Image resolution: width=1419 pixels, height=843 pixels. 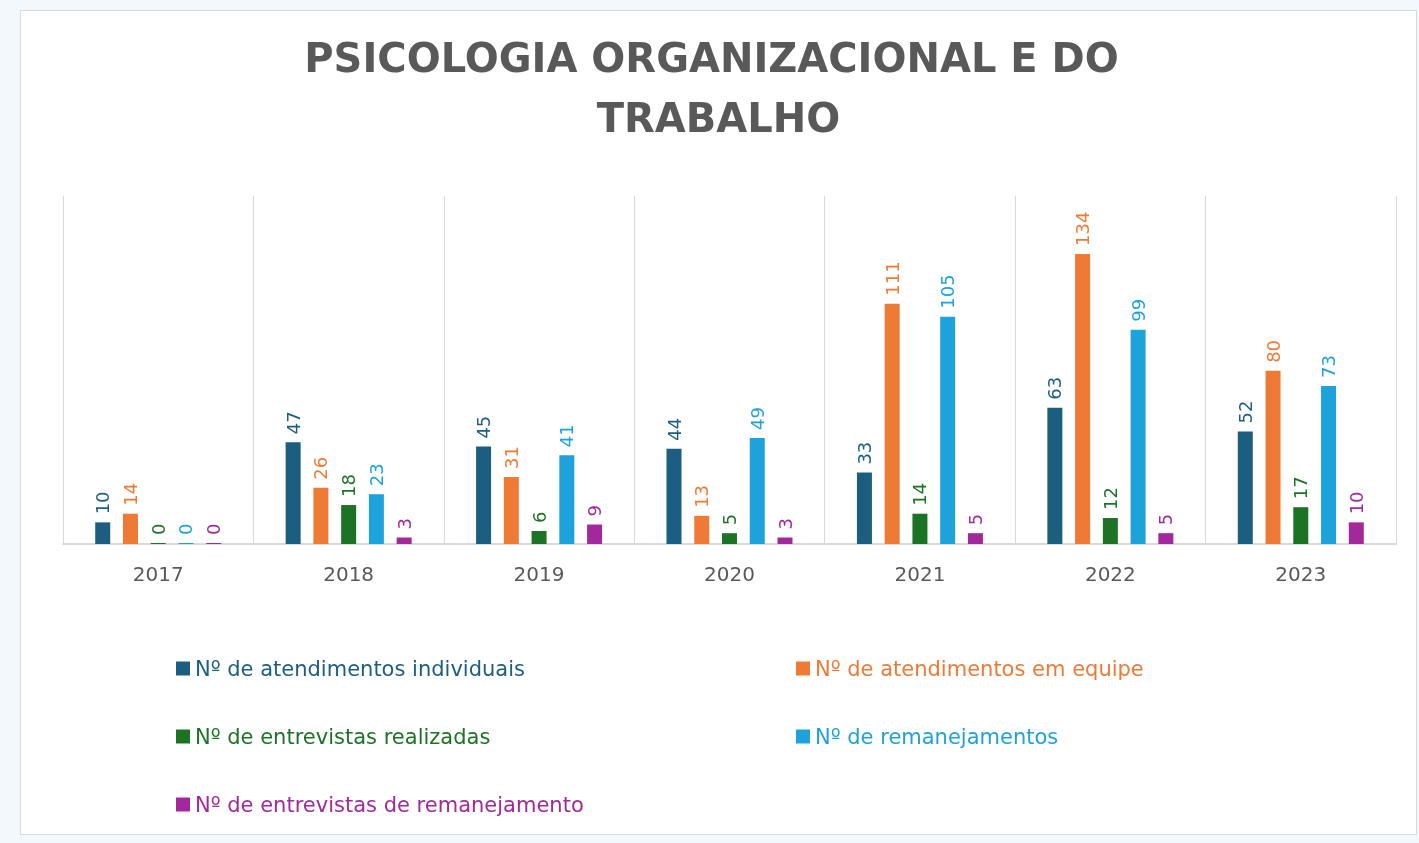 I want to click on data-label: 99, so click(x=1138, y=310).